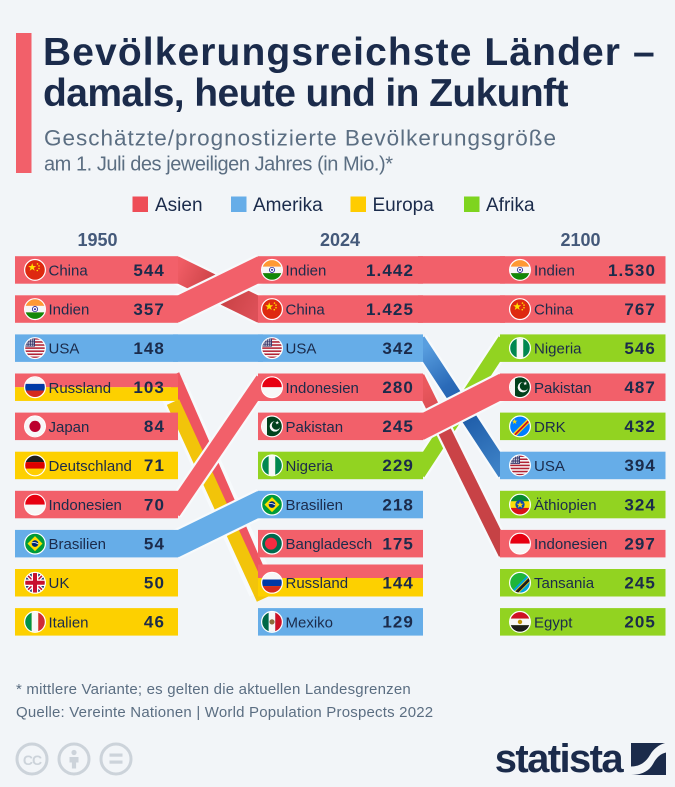  What do you see at coordinates (340, 240) in the screenshot?
I see `svg-text: 2024` at bounding box center [340, 240].